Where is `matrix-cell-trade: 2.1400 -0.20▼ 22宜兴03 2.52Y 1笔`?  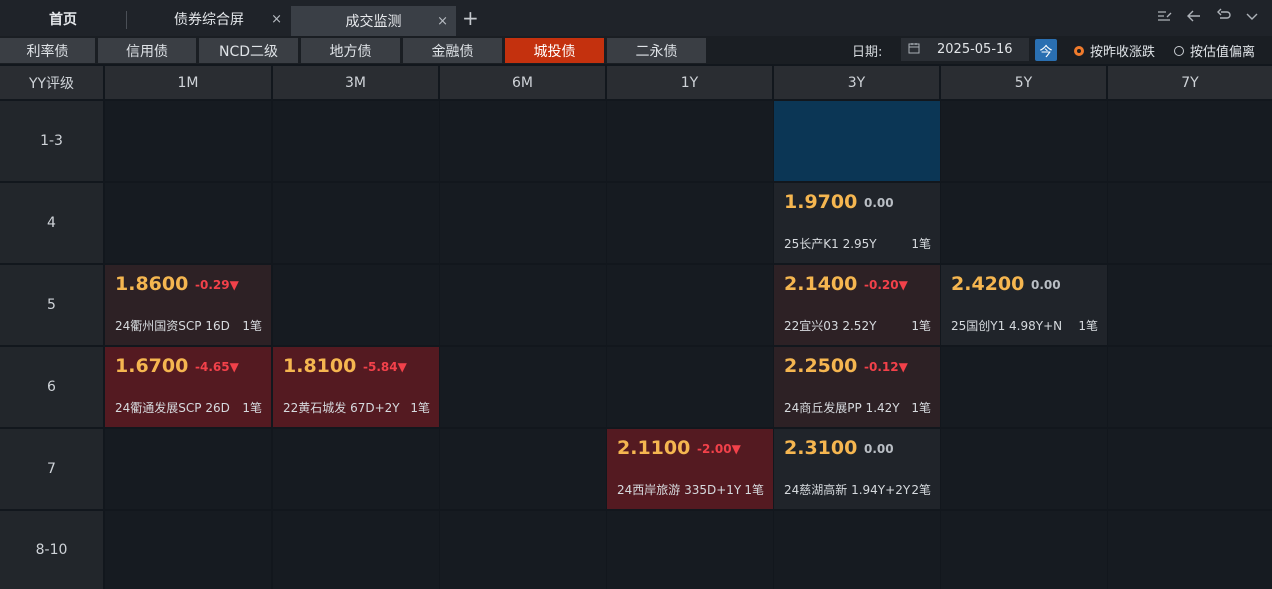 matrix-cell-trade: 2.1400 -0.20▼ 22宜兴03 2.52Y 1笔 is located at coordinates (857, 305).